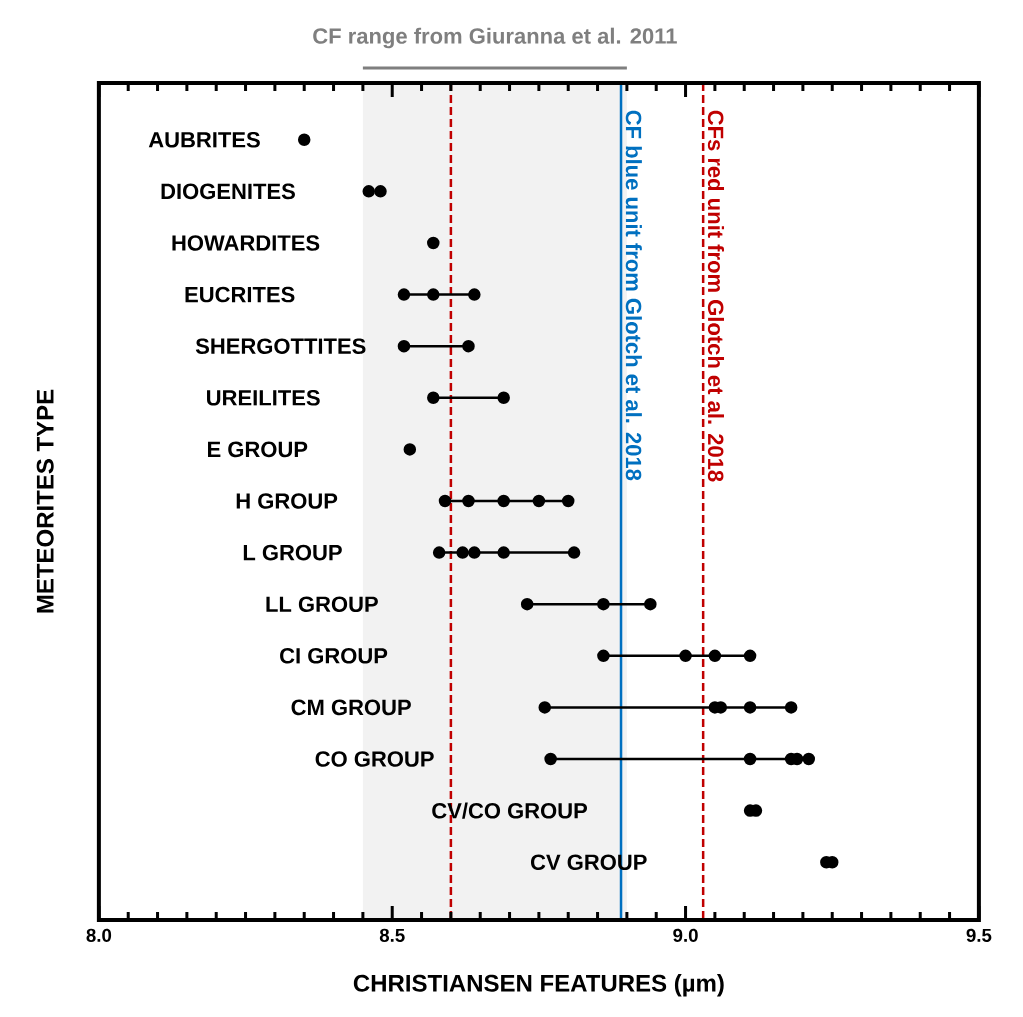 This screenshot has width=1023, height=1017. Describe the element at coordinates (392, 935) in the screenshot. I see `x-tick-label: 8.5` at that location.